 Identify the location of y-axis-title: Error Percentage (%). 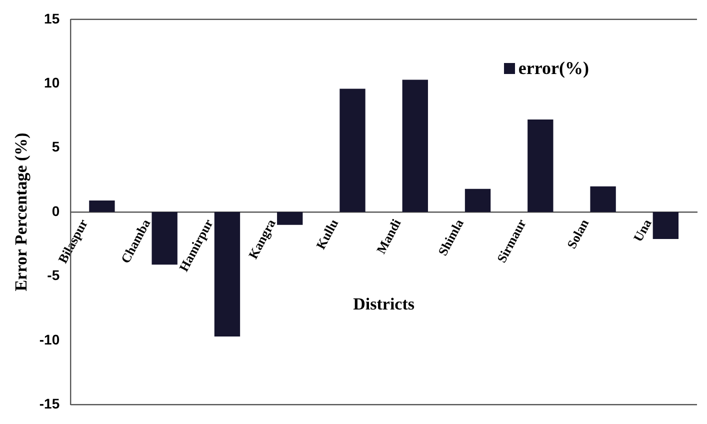
(21, 212).